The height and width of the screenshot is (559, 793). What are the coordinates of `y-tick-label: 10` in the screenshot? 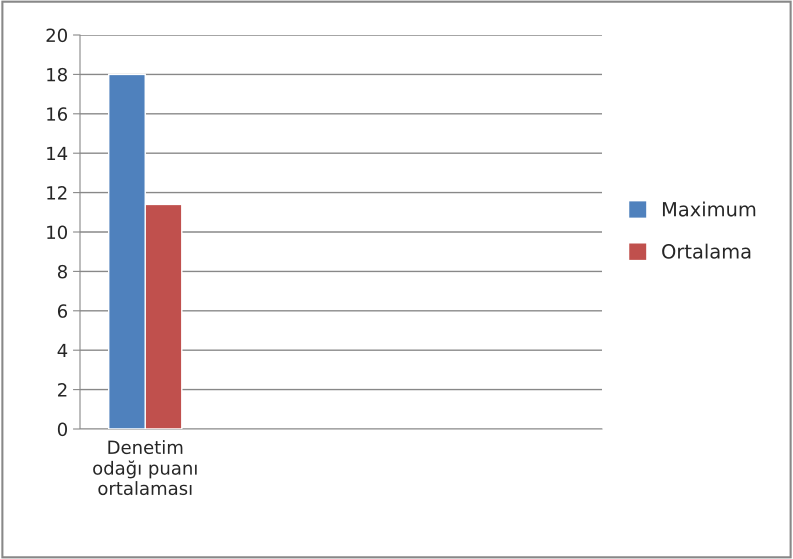 It's located at (57, 232).